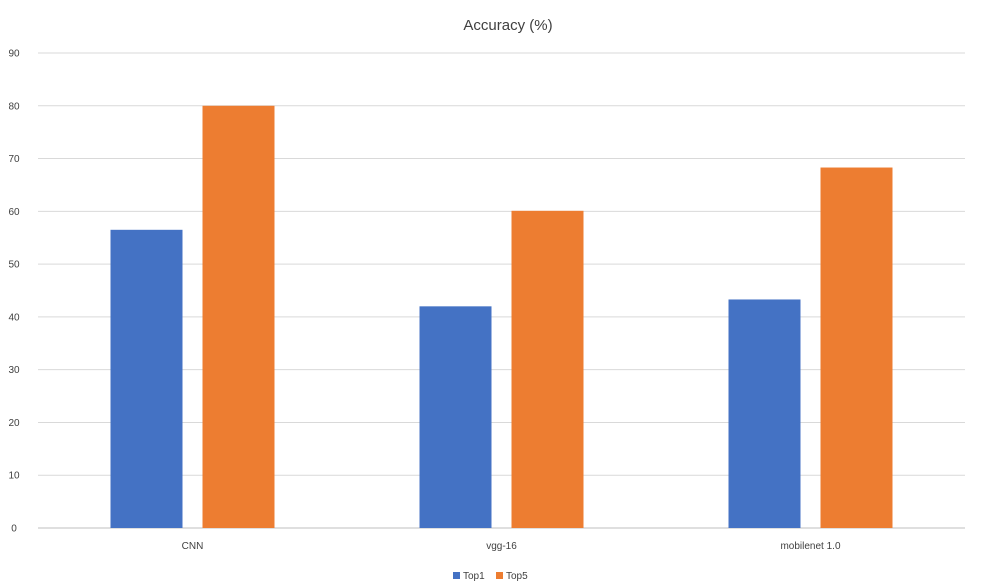 This screenshot has height=582, width=992. Describe the element at coordinates (14, 476) in the screenshot. I see `y-tick-label: 10` at that location.